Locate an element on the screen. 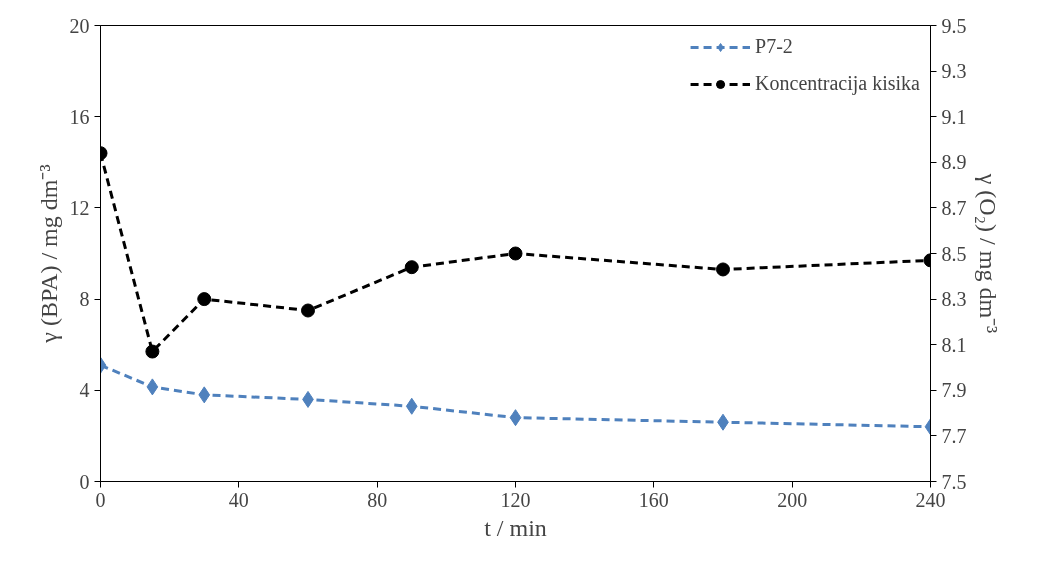  y2-tick-label: 8.3 is located at coordinates (954, 299).